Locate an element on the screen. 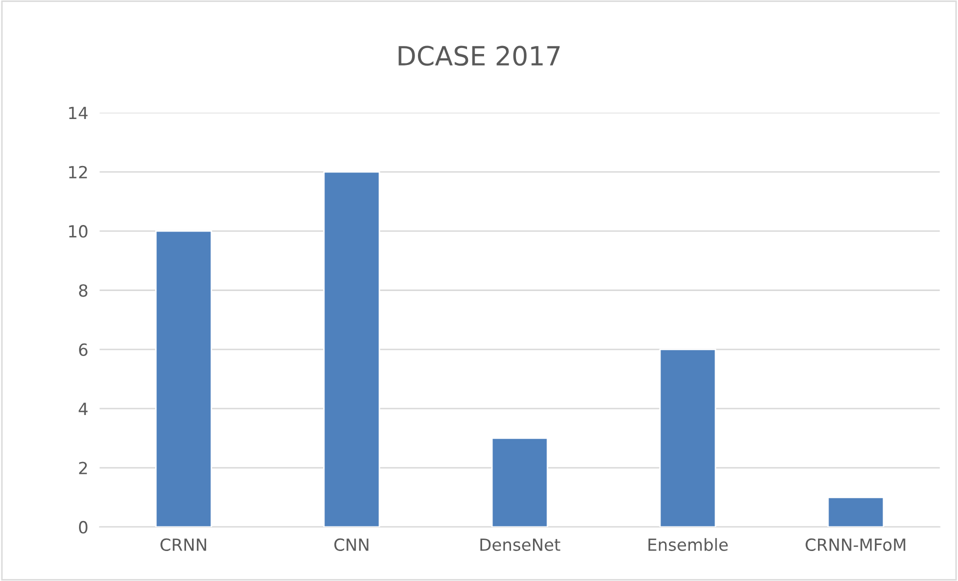 The width and height of the screenshot is (958, 581). y-tick-label: 10 is located at coordinates (78, 231).